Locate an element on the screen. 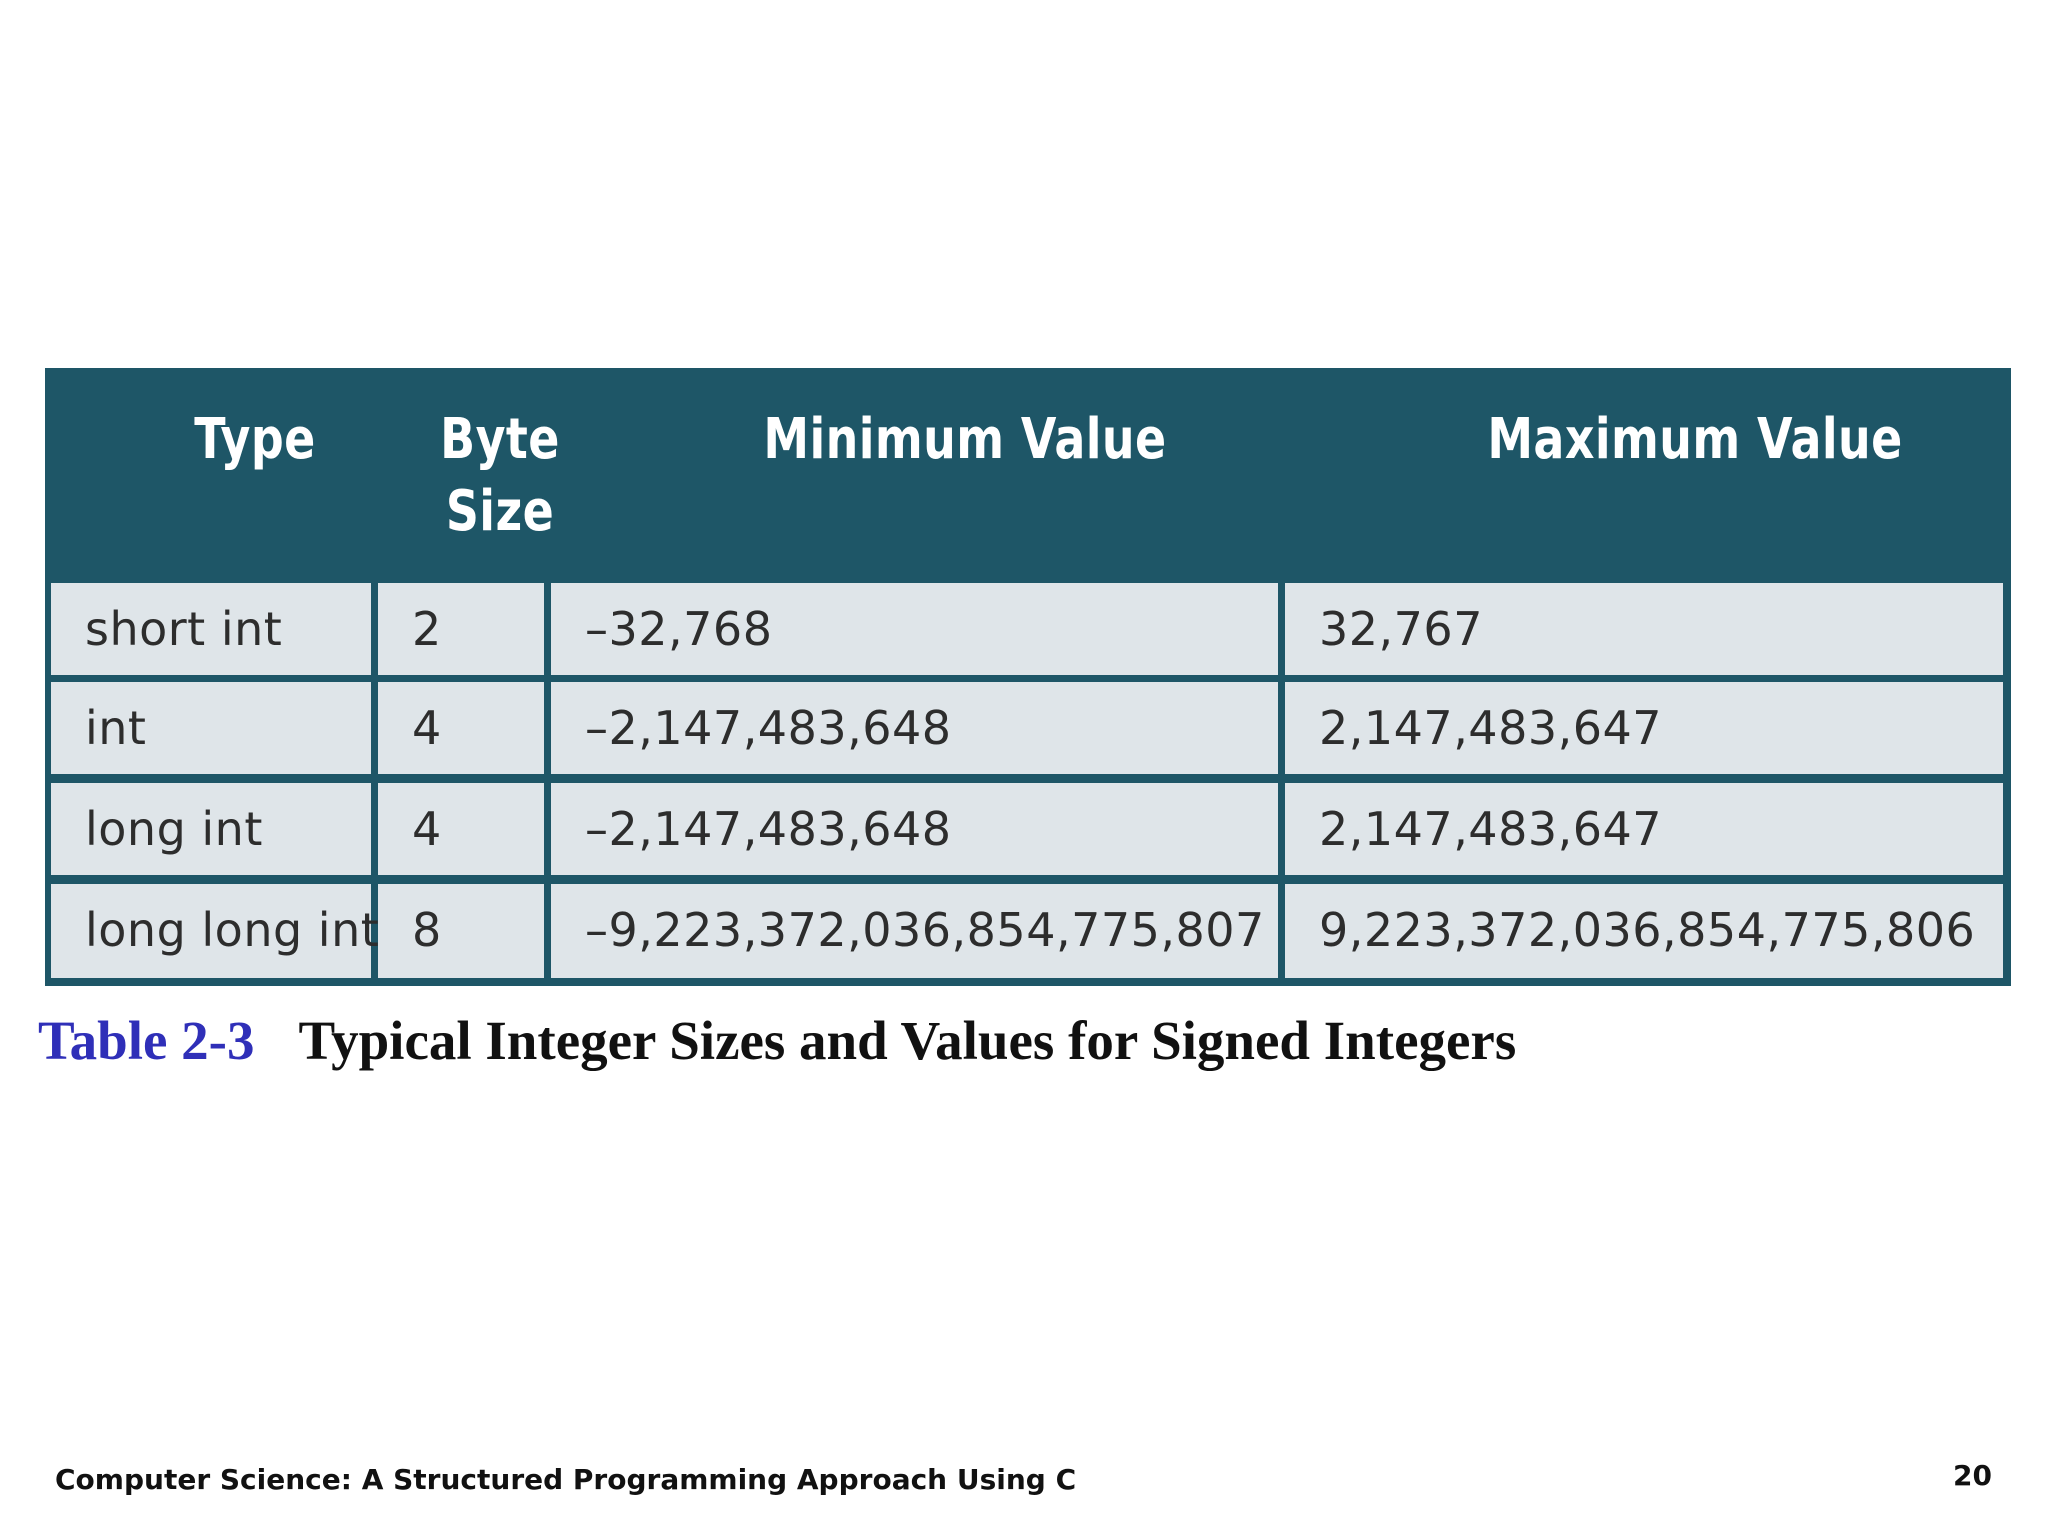 This screenshot has width=2048, height=1536. row-2-bytes: 4 is located at coordinates (461, 728).